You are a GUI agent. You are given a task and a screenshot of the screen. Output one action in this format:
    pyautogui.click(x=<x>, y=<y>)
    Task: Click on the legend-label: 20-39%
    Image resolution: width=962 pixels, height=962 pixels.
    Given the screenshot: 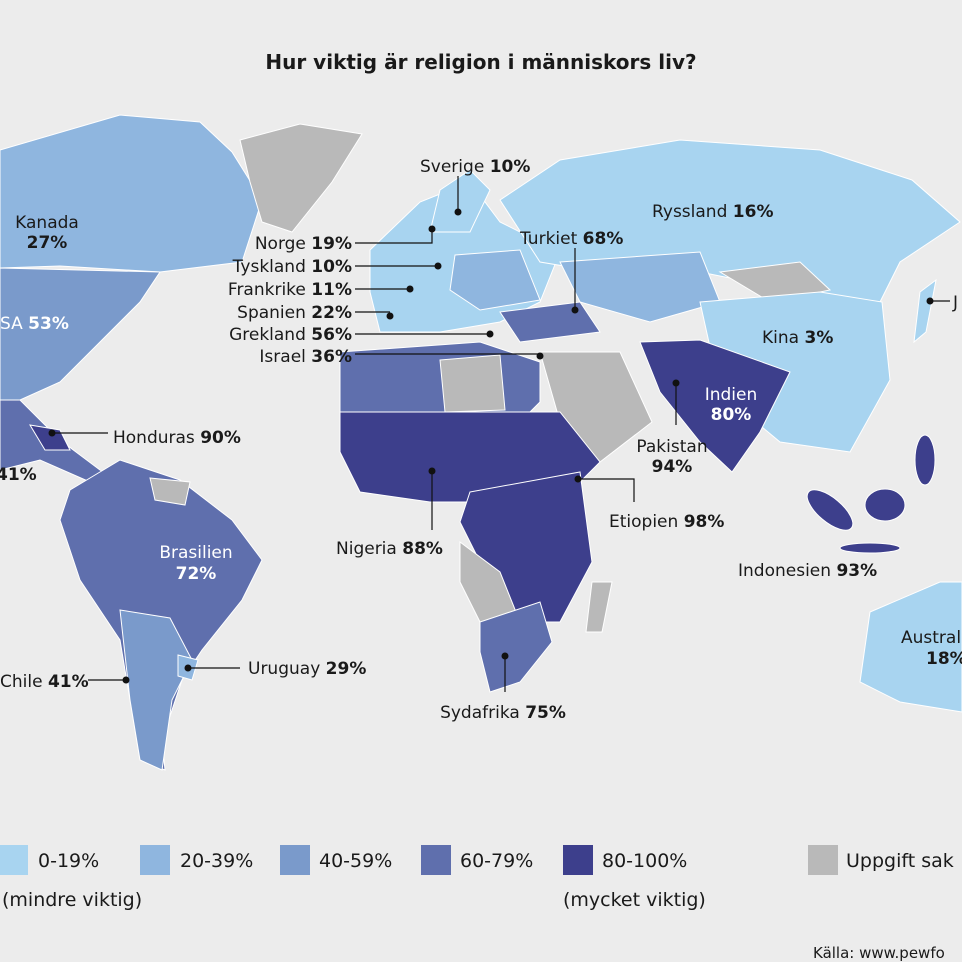 What is the action you would take?
    pyautogui.click(x=216, y=861)
    